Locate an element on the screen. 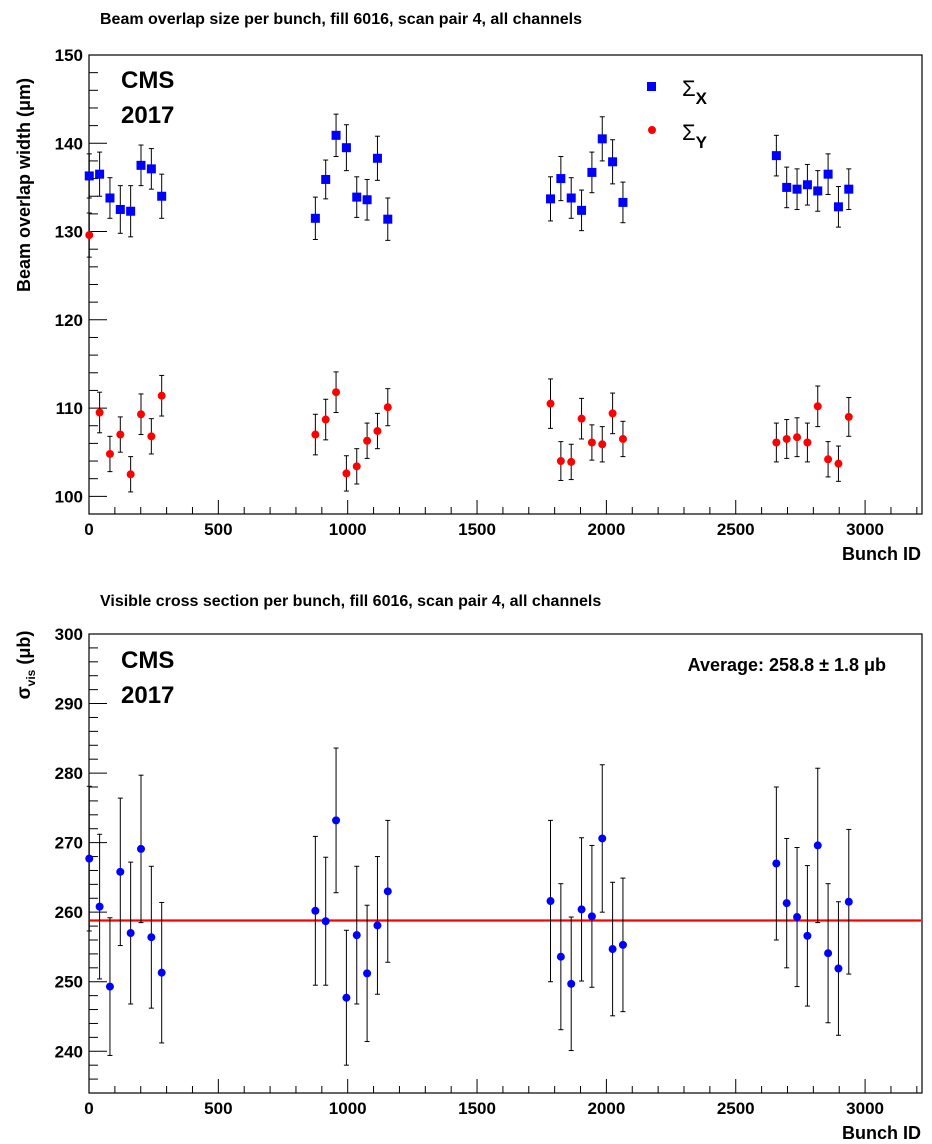 This screenshot has height=1144, width=932. legend-sigma-x-marker is located at coordinates (651, 86).